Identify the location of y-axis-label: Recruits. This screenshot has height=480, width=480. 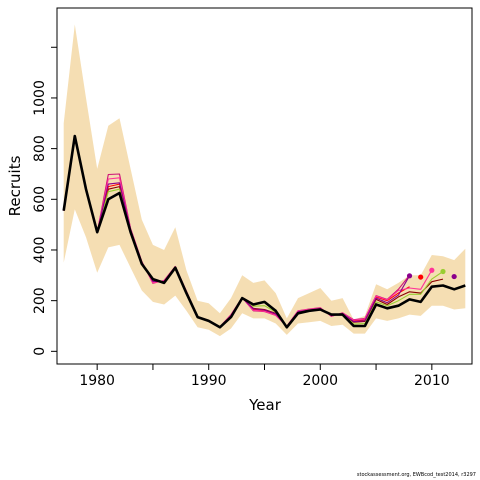
(15, 185).